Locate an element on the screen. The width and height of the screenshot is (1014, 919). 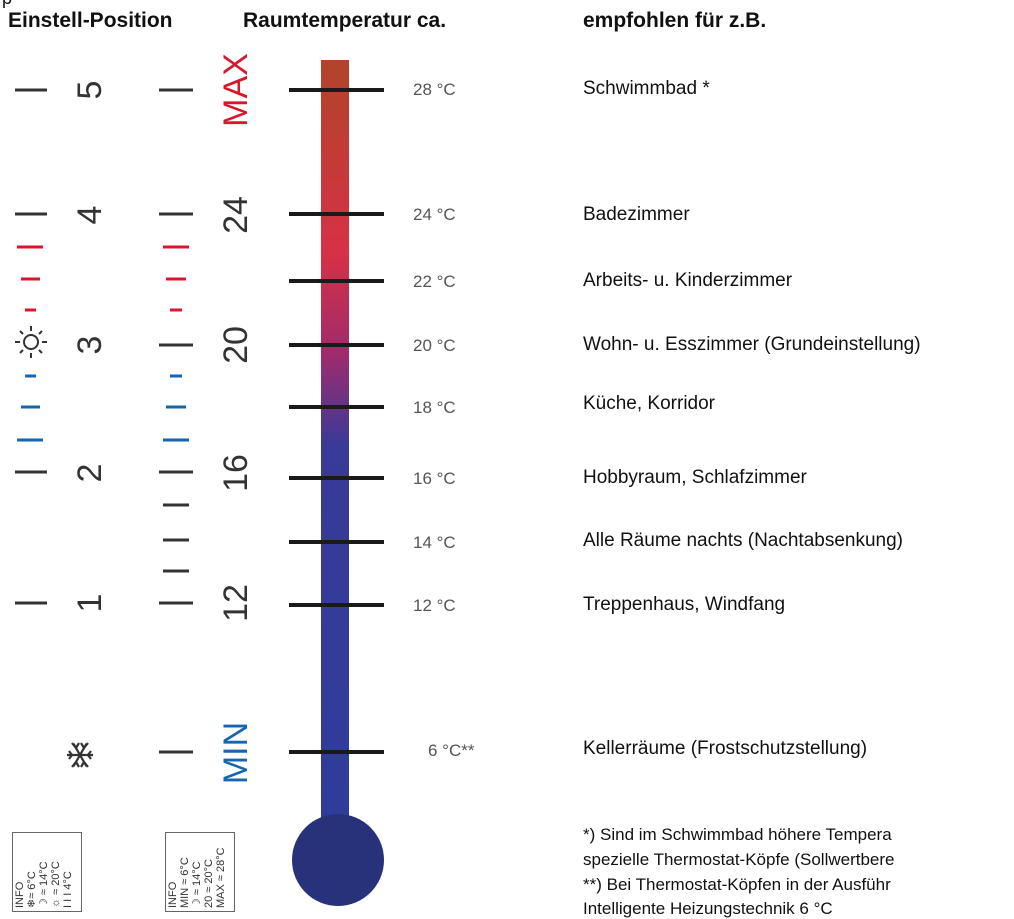
info-right-row1: MIN ≈ 6°C is located at coordinates (185, 882).